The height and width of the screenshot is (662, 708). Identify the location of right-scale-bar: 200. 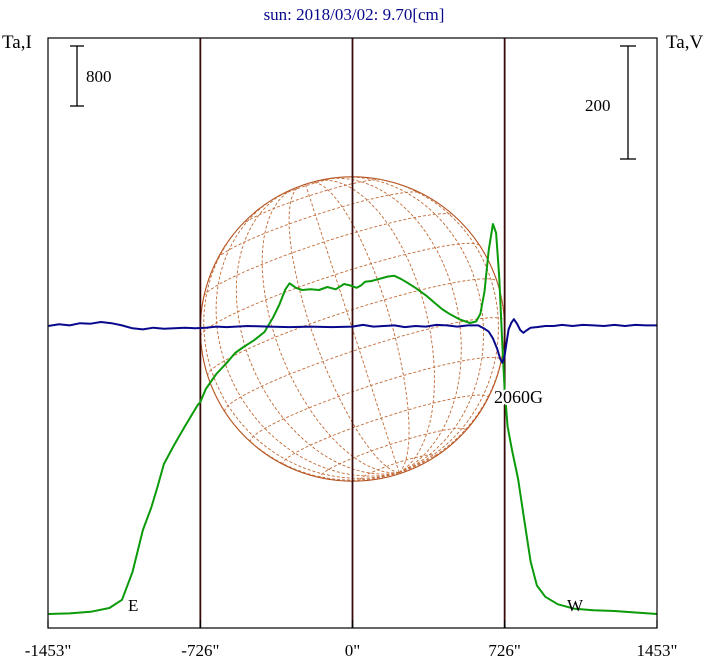
(610, 102).